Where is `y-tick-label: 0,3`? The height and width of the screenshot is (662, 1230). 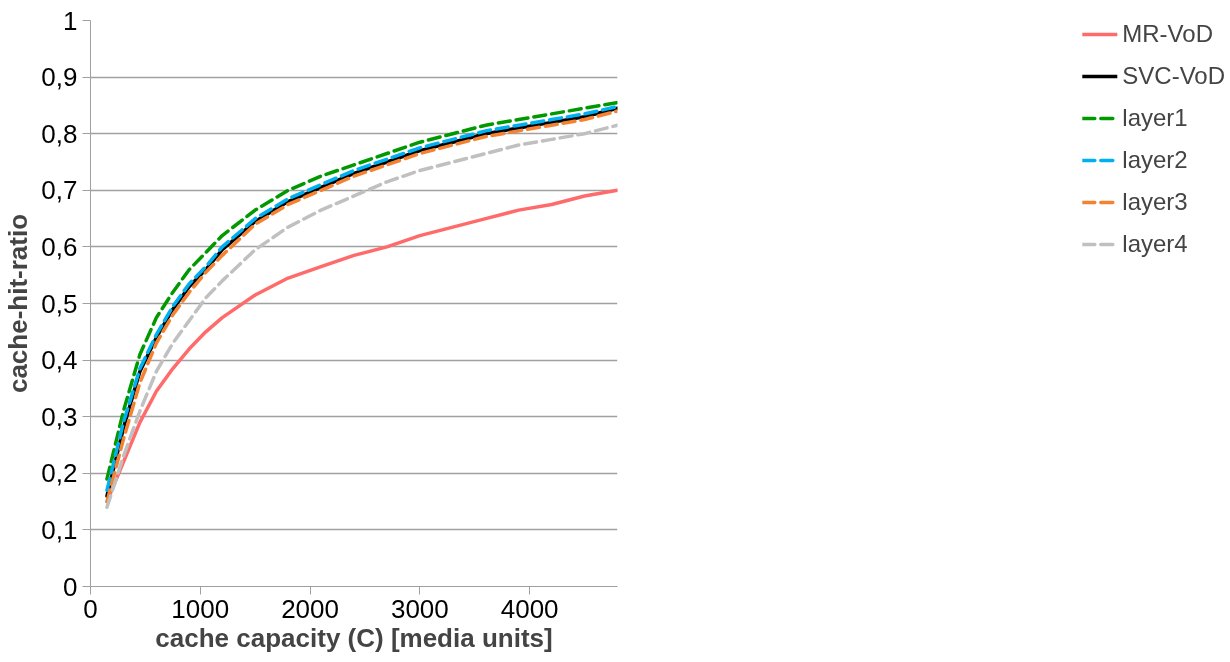 y-tick-label: 0,3 is located at coordinates (59, 416).